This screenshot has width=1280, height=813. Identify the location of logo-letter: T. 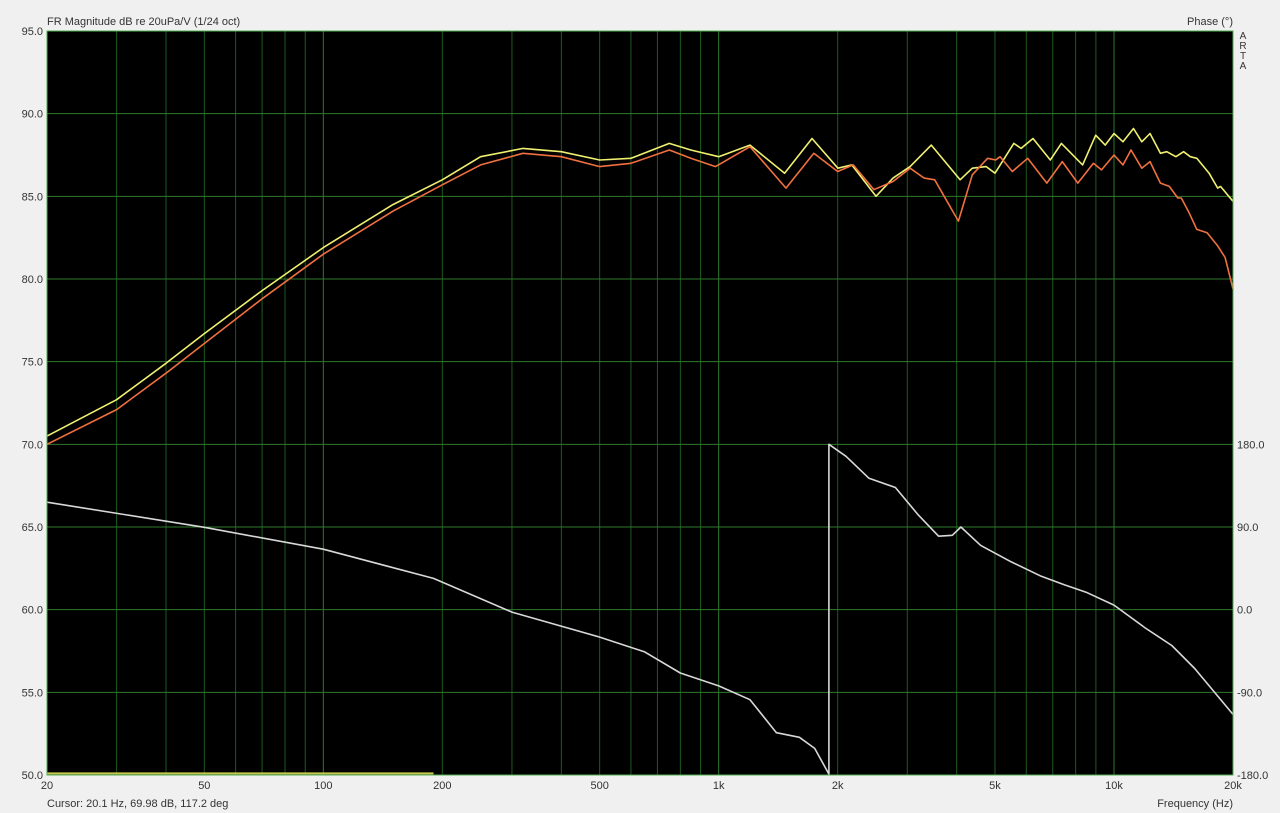
(1243, 56).